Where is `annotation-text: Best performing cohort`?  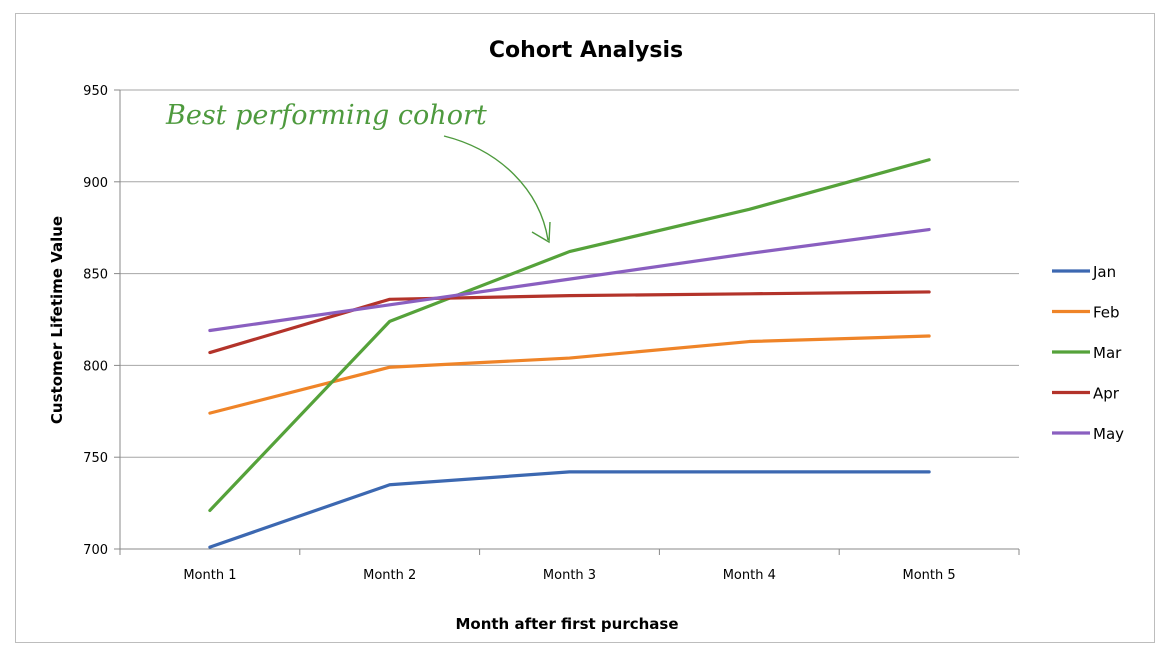
annotation-text: Best performing cohort is located at coordinates (326, 115).